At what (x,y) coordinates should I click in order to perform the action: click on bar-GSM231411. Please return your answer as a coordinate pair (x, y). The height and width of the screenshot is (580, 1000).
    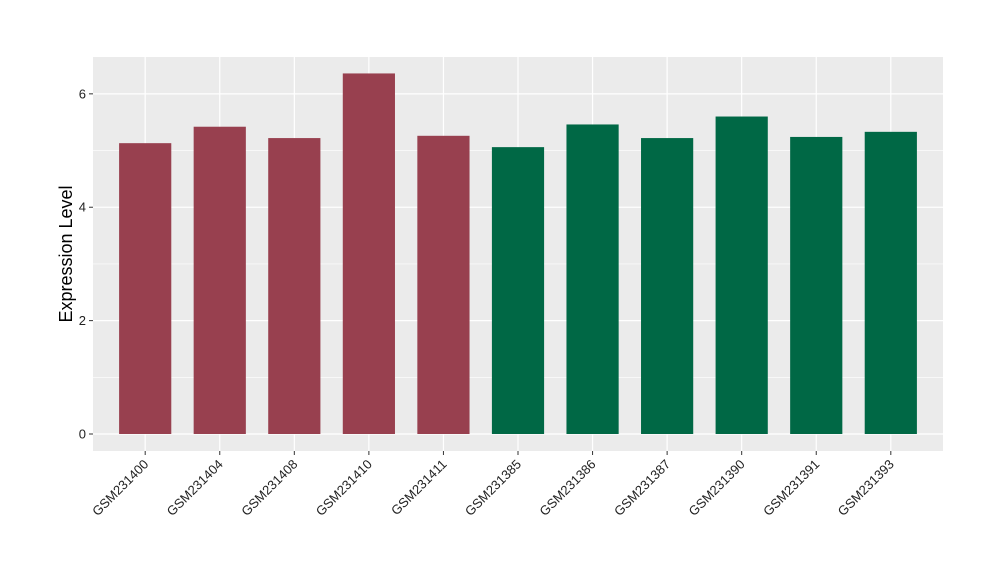
    Looking at the image, I should click on (443, 284).